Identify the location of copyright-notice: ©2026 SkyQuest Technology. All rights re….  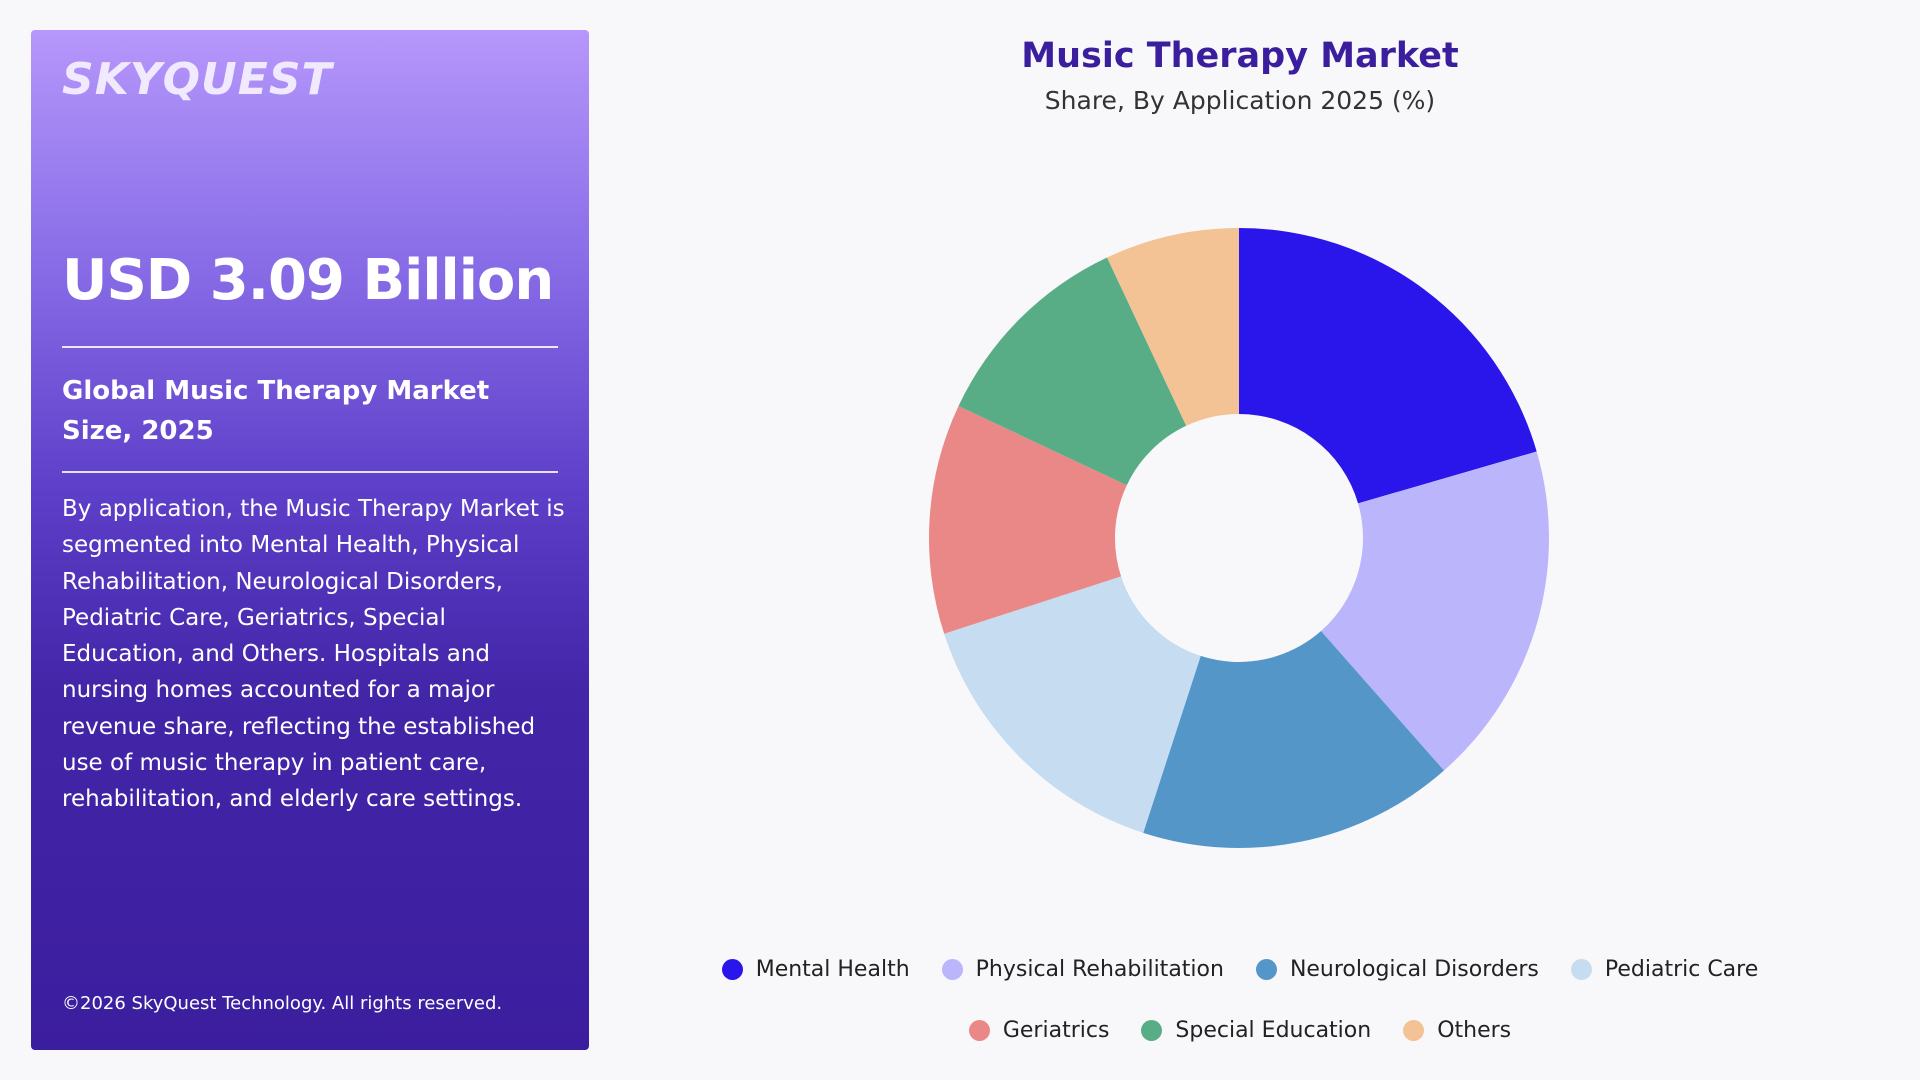
(282, 1003).